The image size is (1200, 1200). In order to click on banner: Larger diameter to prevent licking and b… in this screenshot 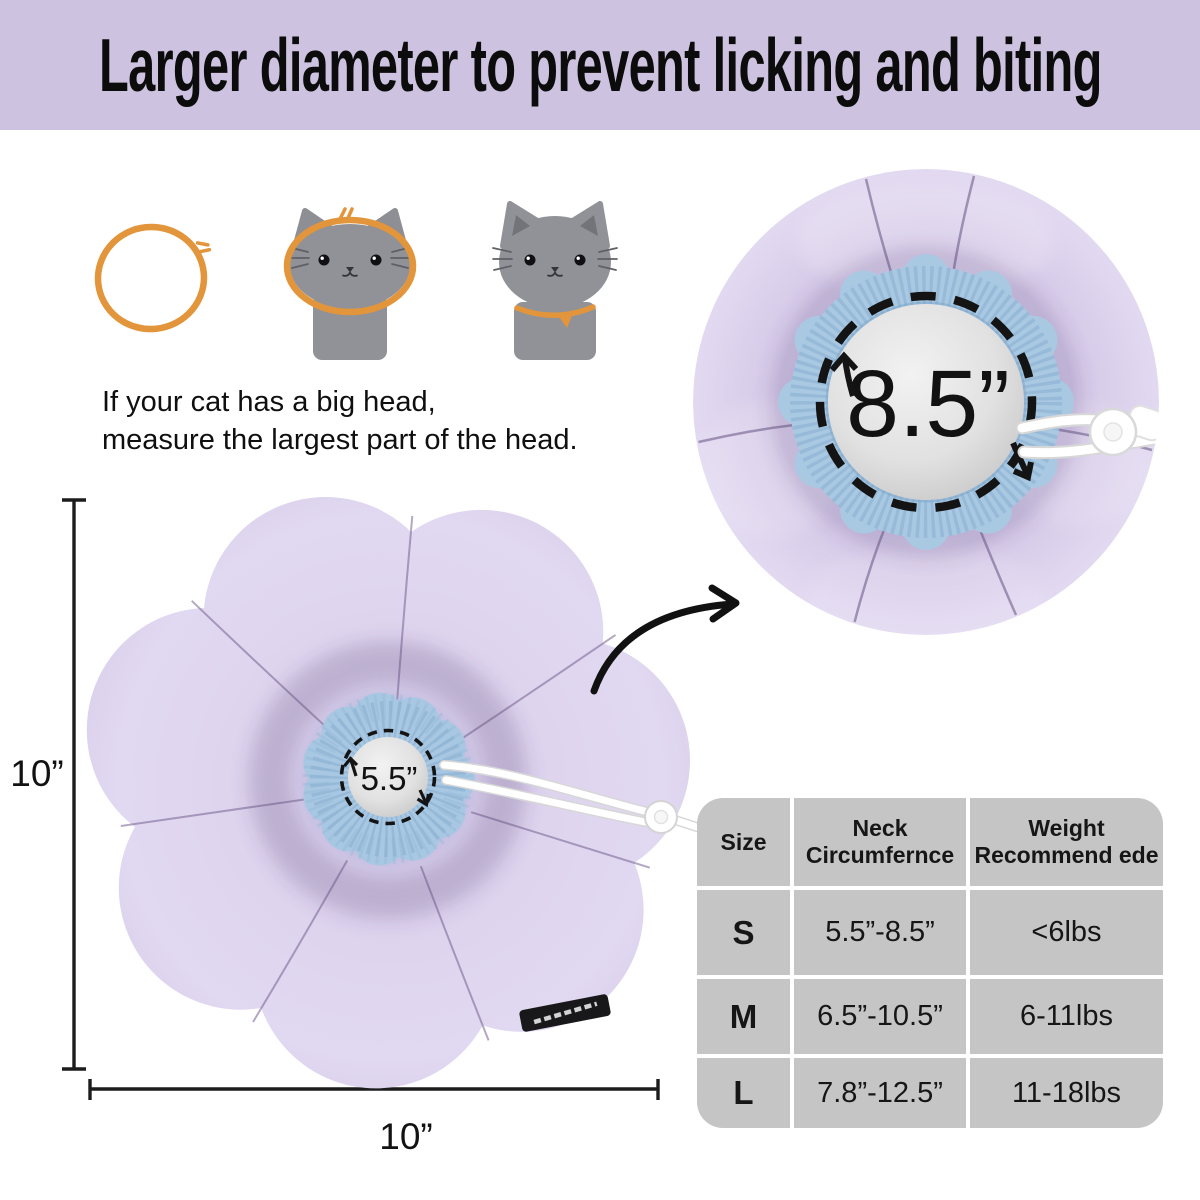, I will do `click(600, 65)`.